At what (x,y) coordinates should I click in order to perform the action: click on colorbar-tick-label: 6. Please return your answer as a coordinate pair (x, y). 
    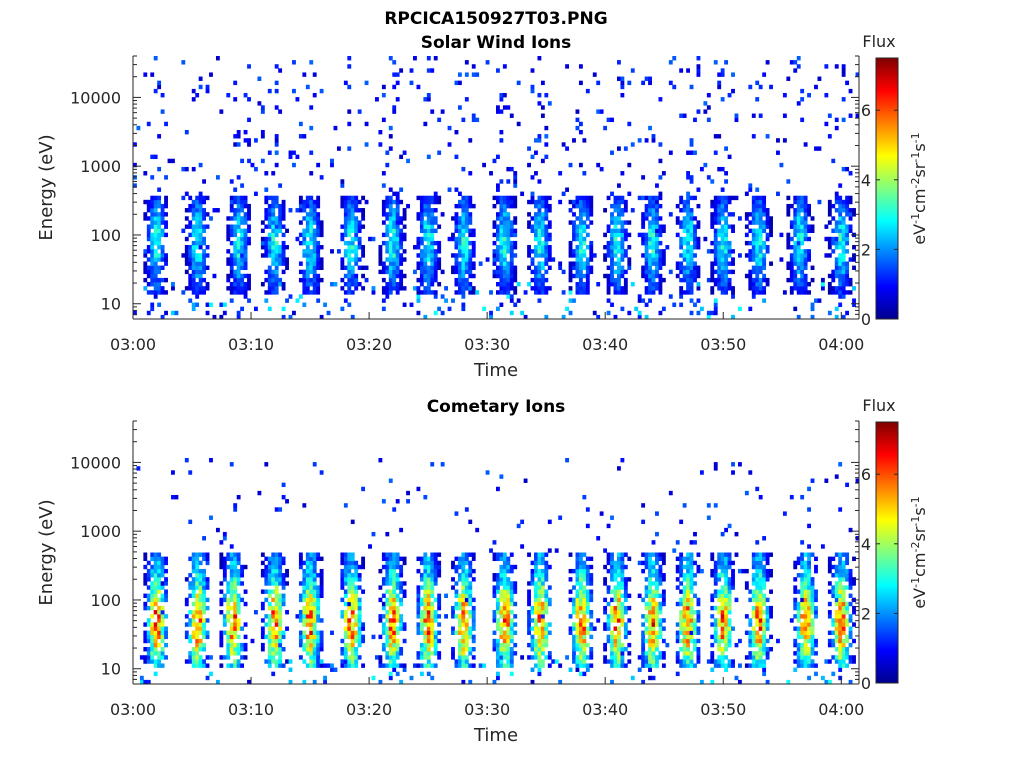
    Looking at the image, I should click on (866, 110).